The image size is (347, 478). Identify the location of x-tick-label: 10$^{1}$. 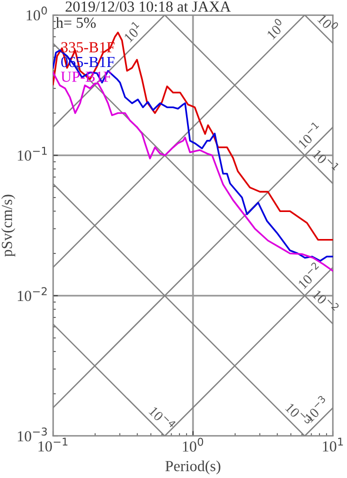
(332, 445).